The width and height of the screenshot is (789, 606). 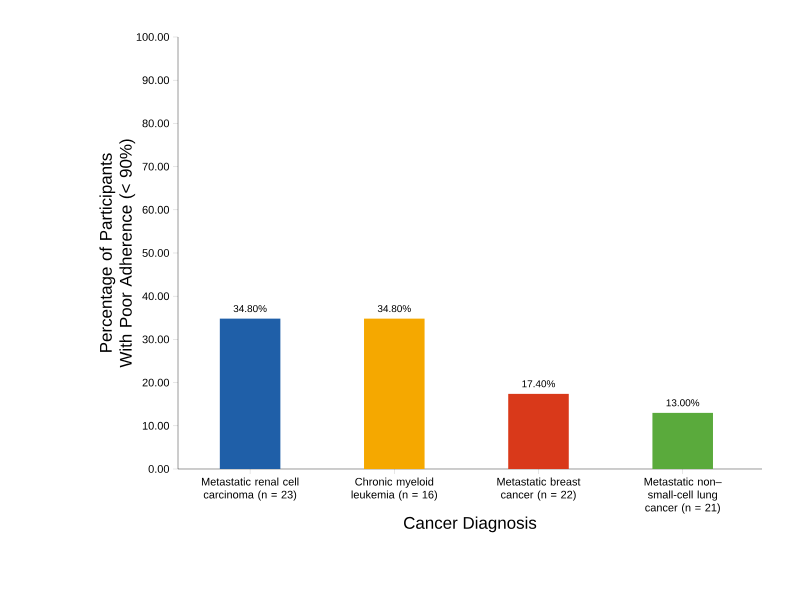 I want to click on y-tick-label: 70.00, so click(x=156, y=166).